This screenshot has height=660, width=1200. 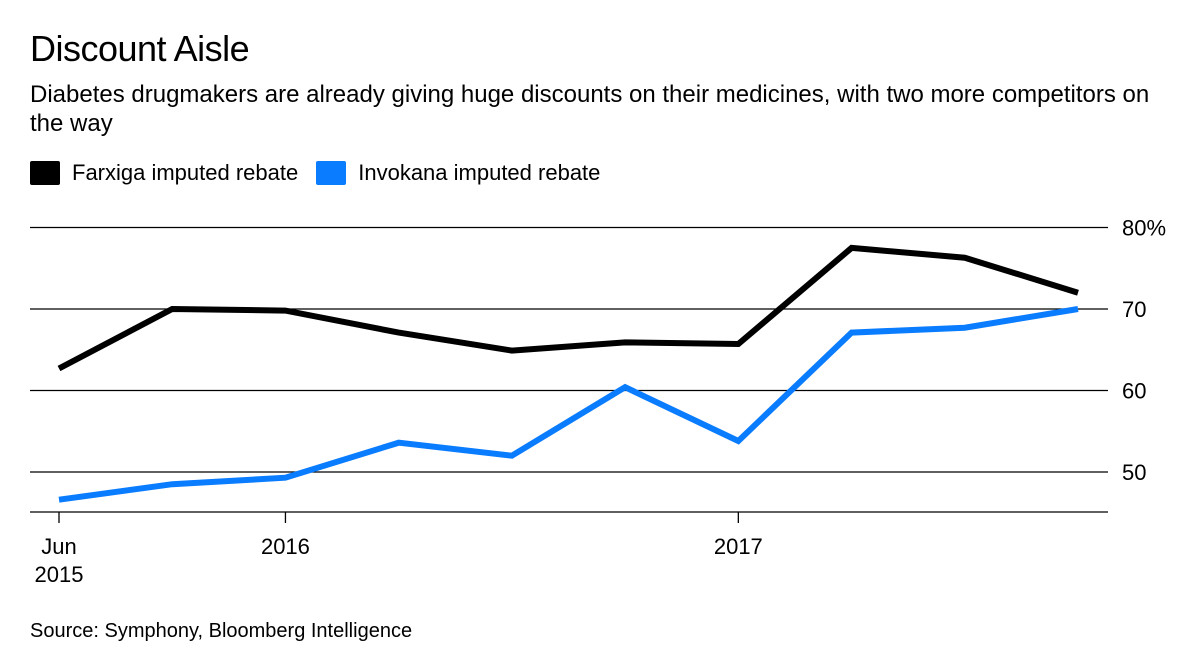 What do you see at coordinates (140, 48) in the screenshot?
I see `chart-title: Discount Aisle` at bounding box center [140, 48].